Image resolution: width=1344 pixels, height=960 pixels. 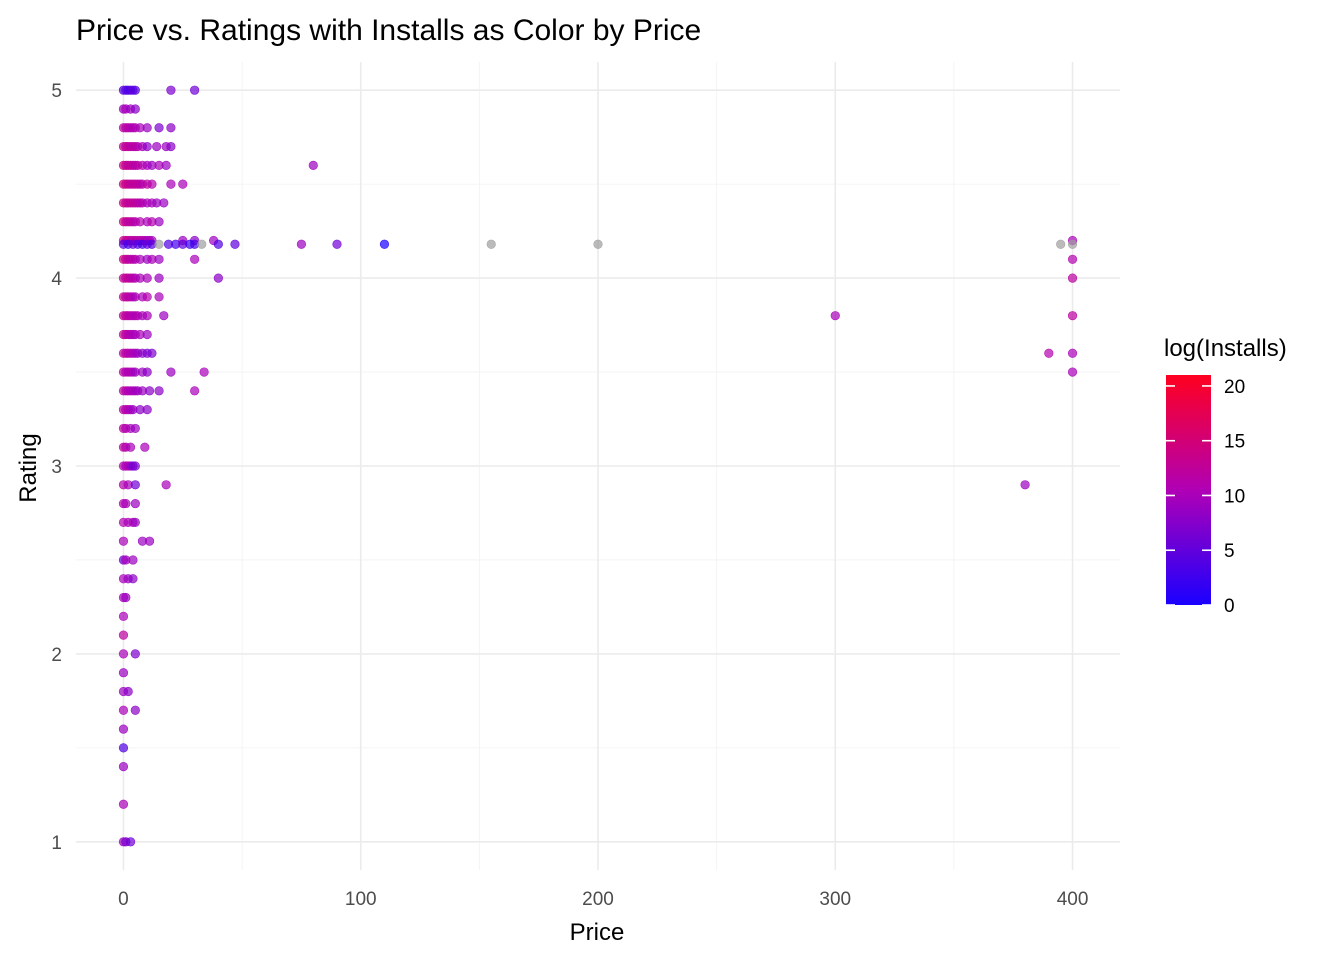 I want to click on legend-ticks: 0 5 10 15 20, so click(x=1205, y=497).